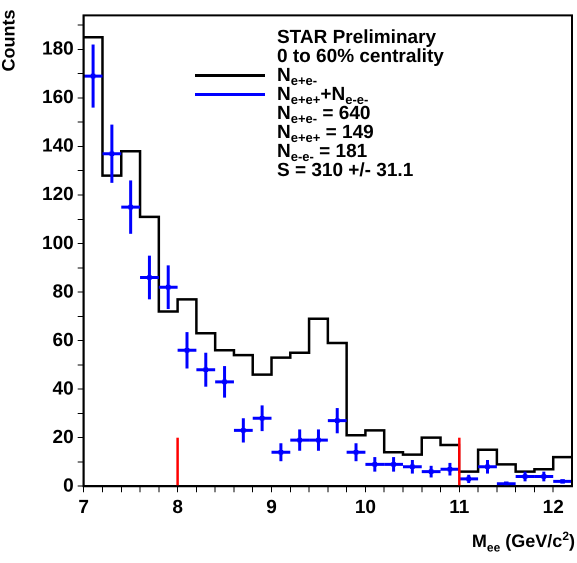 The image size is (577, 563). I want to click on annotation: S = 310 +/- 31.1, so click(345, 170).